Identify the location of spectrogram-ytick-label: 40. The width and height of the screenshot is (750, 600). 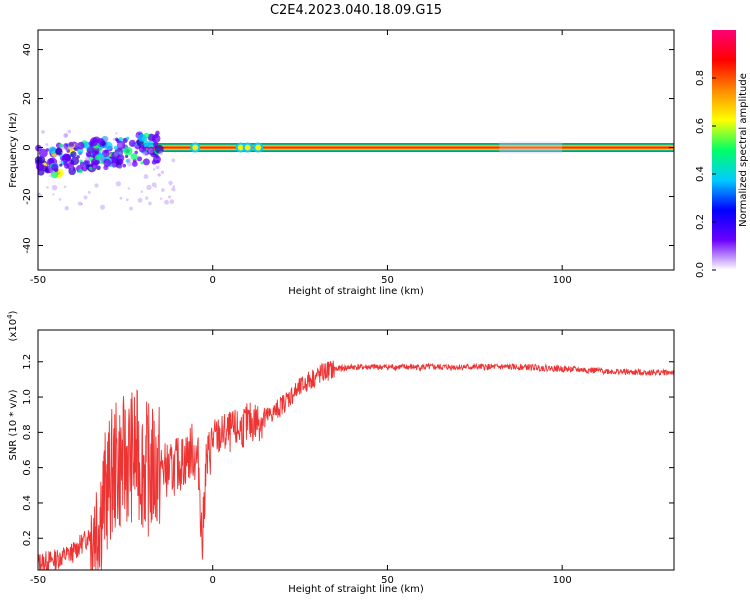
(27, 49).